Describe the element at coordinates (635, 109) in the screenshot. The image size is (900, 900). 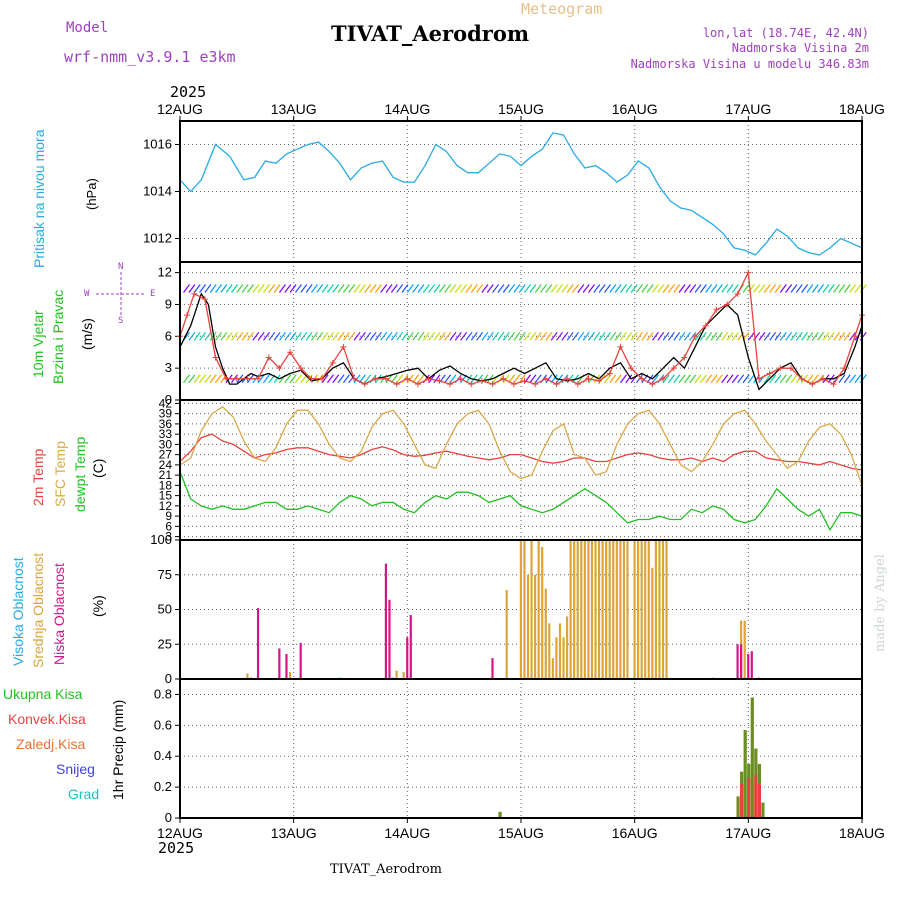
I see `x-date-label-top: 16AUG` at that location.